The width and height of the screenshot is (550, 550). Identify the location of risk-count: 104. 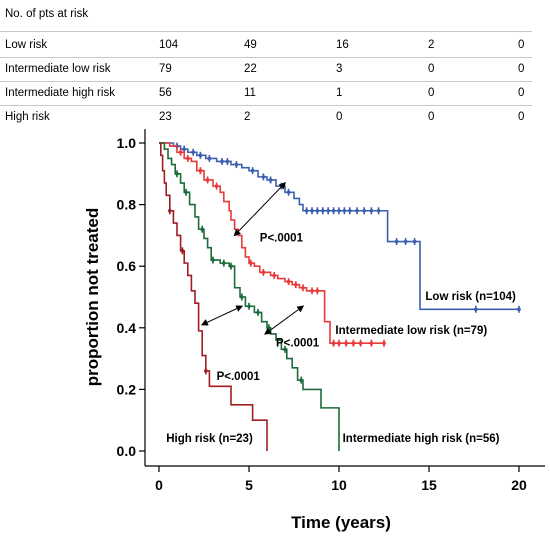
(169, 45).